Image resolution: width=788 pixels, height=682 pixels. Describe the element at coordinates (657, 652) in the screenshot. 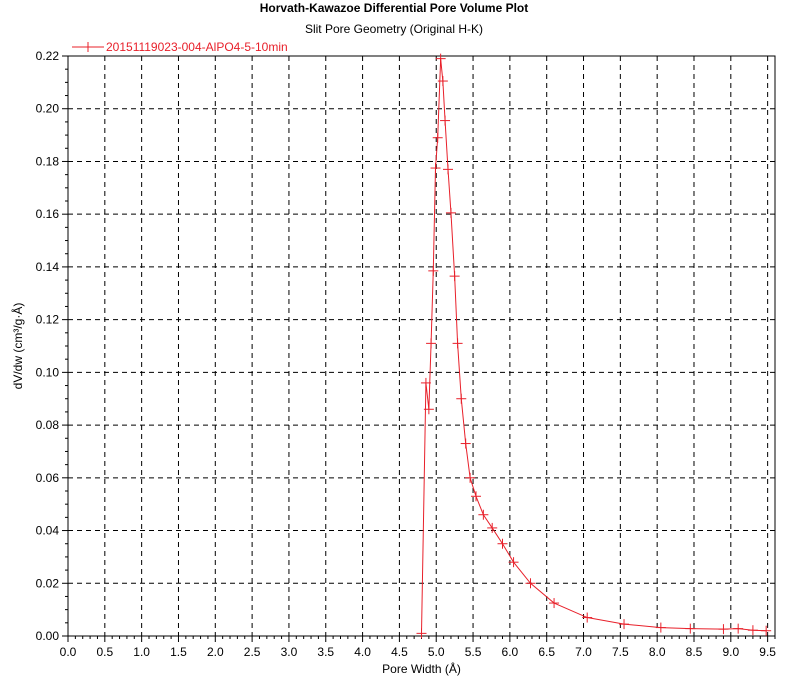

I see `x-tick-label: 8.0` at that location.